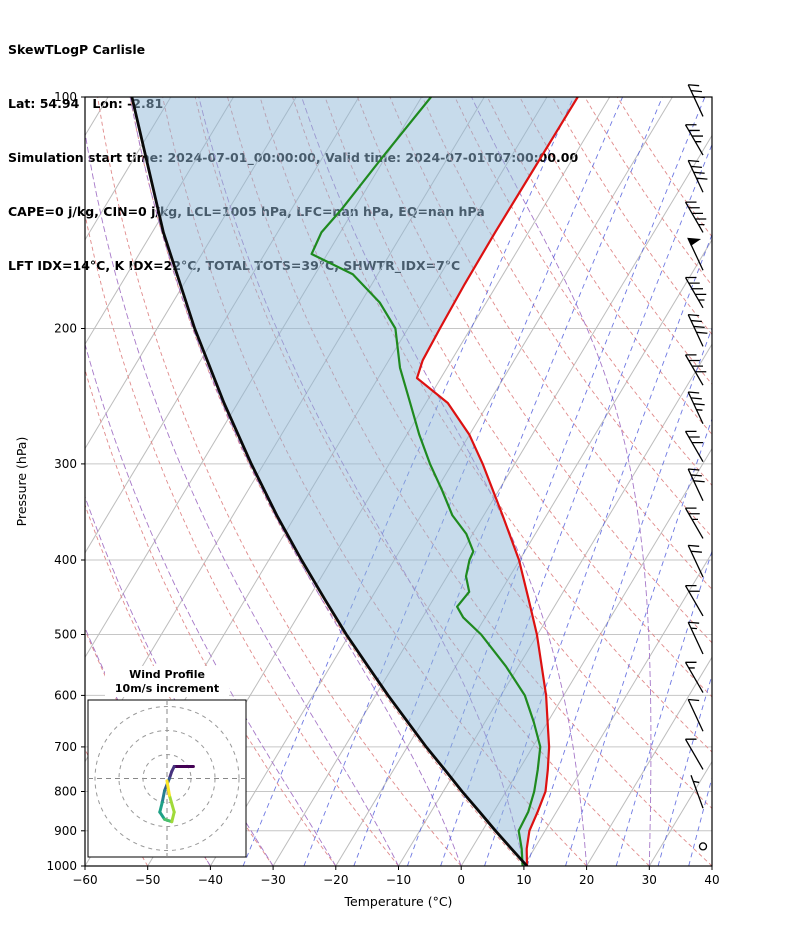  Describe the element at coordinates (65, 635) in the screenshot. I see `pressure-tick-label: 500` at that location.